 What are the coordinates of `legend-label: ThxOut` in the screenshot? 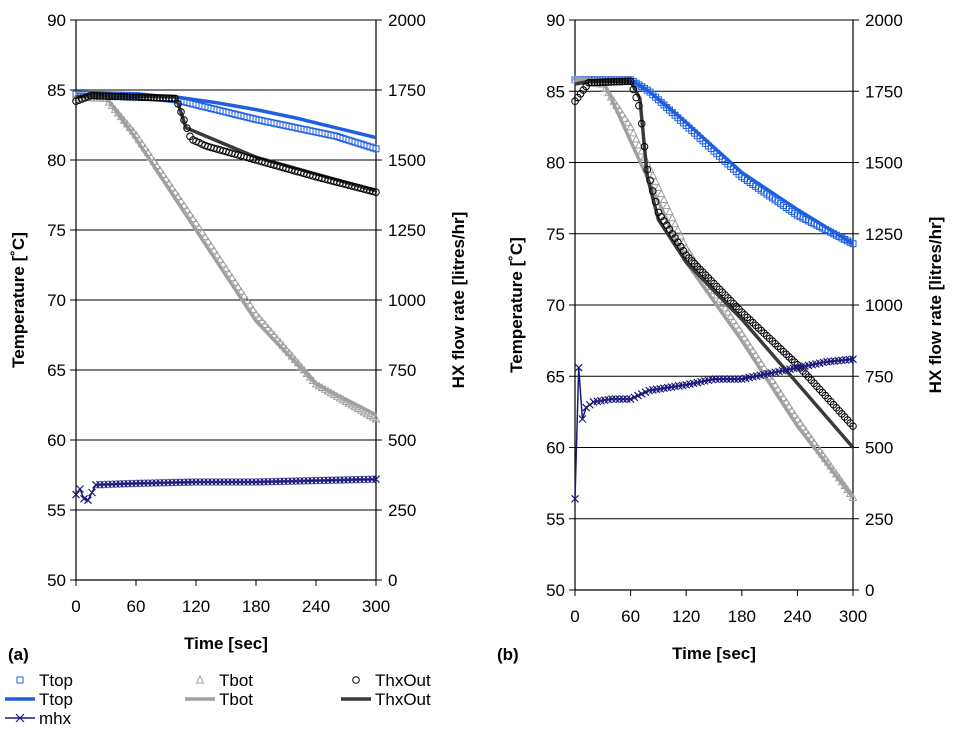 It's located at (403, 699).